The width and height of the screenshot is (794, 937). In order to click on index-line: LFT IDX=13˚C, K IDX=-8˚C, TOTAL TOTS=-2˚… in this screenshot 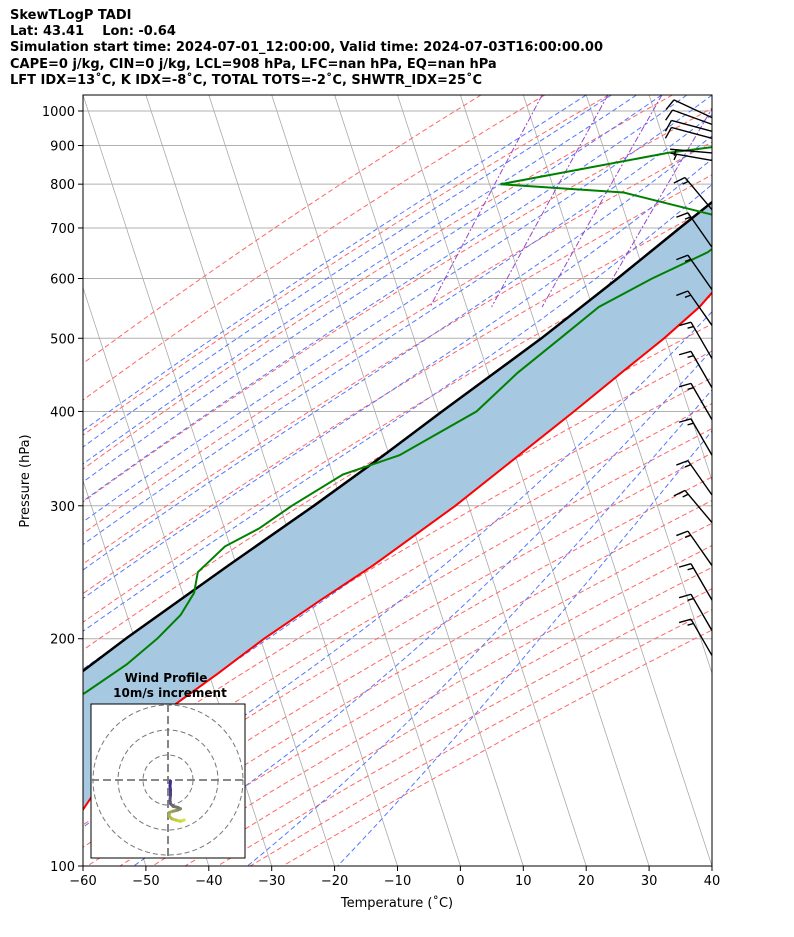, I will do `click(246, 80)`.